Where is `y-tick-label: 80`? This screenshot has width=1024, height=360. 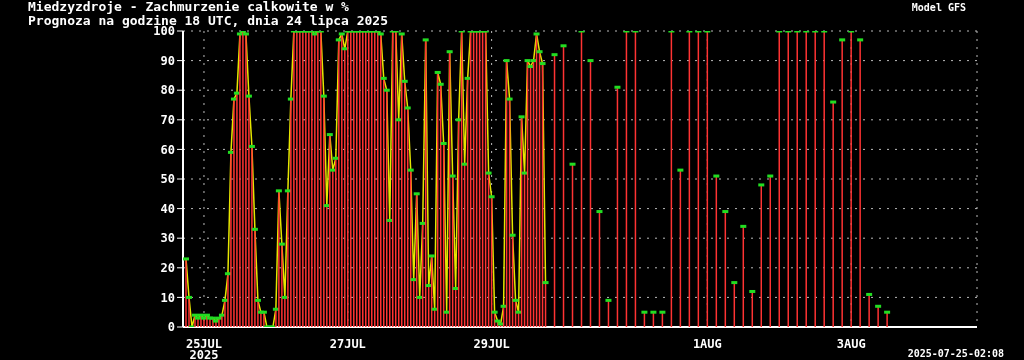
y-tick-label: 80 is located at coordinates (167, 90).